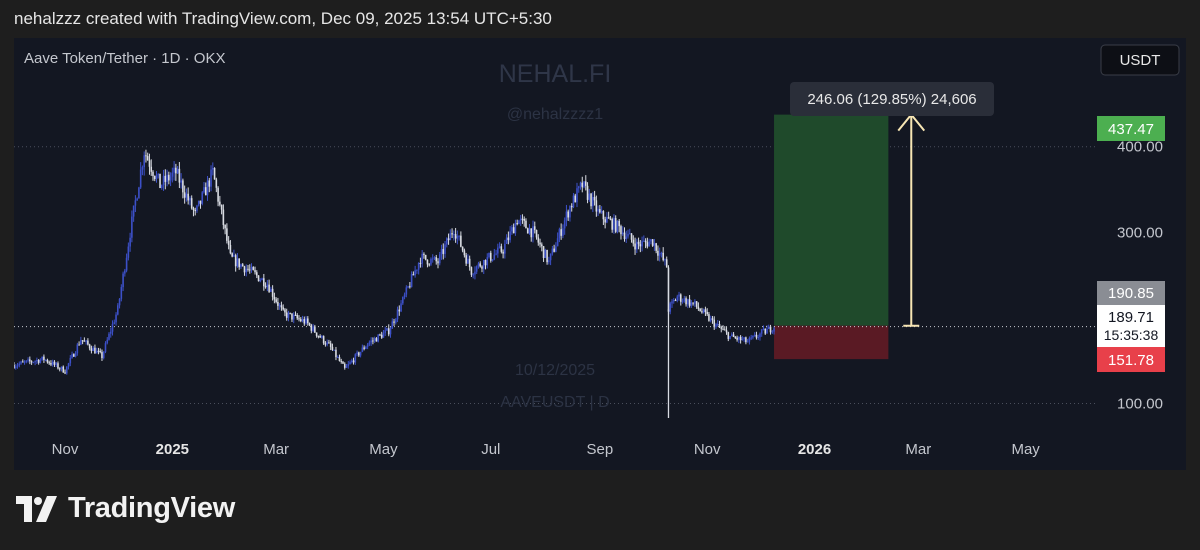 This screenshot has height=550, width=1200. I want to click on currency-button, so click(1140, 60).